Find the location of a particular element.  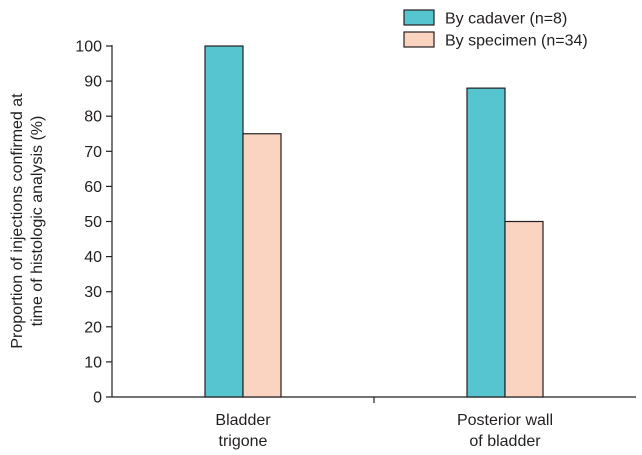

y-tick-label: 20 is located at coordinates (93, 327).